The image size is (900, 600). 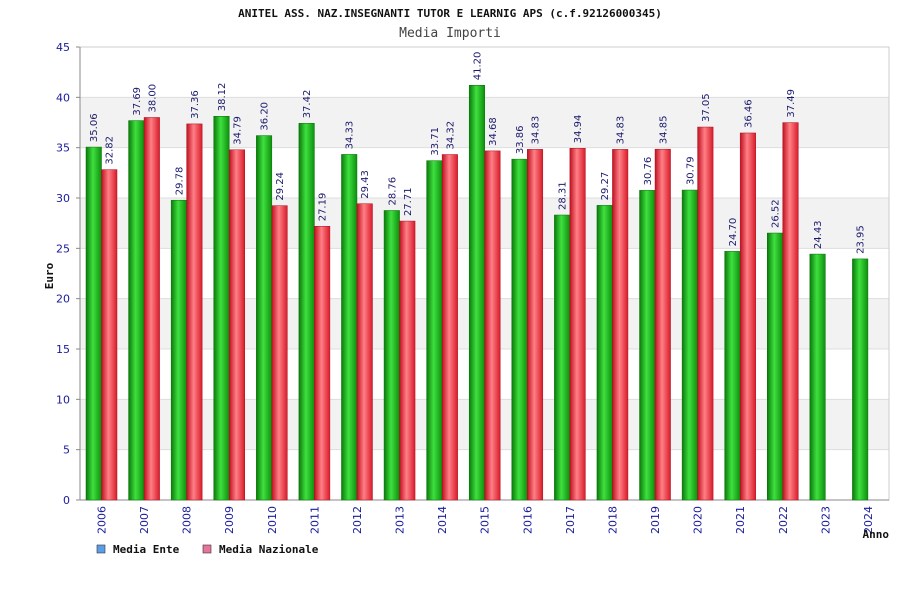 I want to click on data-label: 29.43, so click(x=365, y=184).